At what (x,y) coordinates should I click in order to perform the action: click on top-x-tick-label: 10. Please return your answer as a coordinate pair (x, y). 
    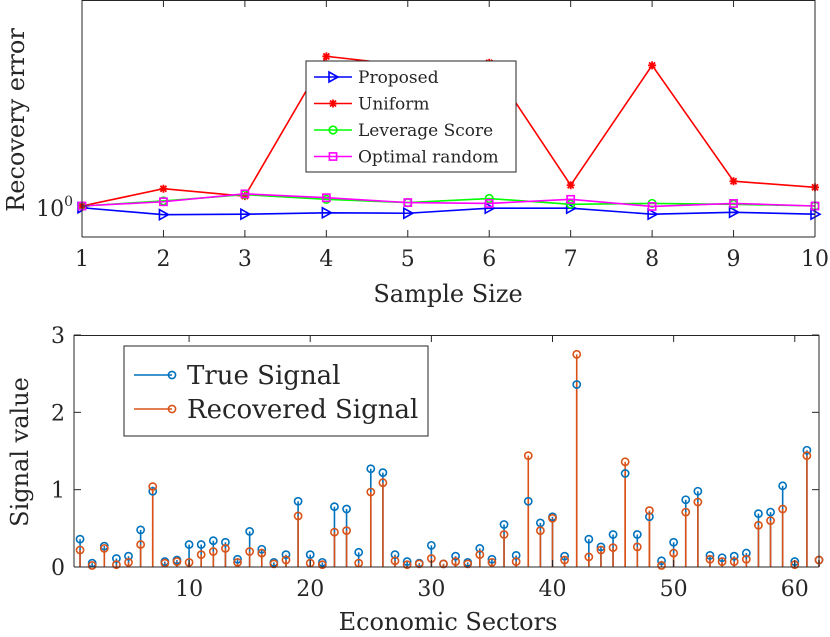
    Looking at the image, I should click on (815, 259).